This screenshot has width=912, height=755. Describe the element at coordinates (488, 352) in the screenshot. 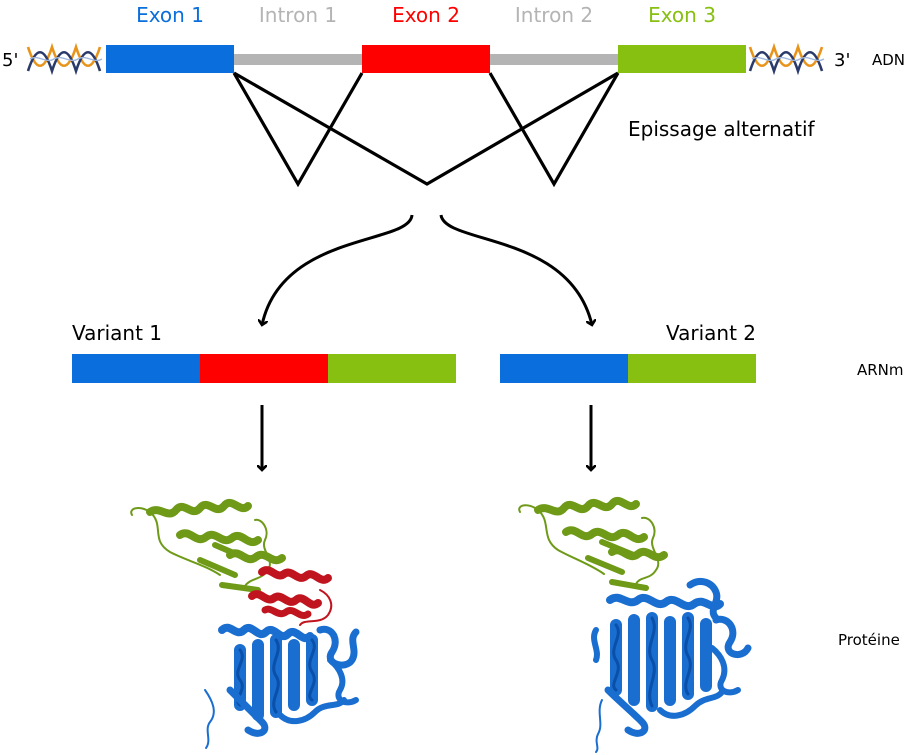

I see `mrna-row: Variant 1 Variant 2 ARNm` at that location.